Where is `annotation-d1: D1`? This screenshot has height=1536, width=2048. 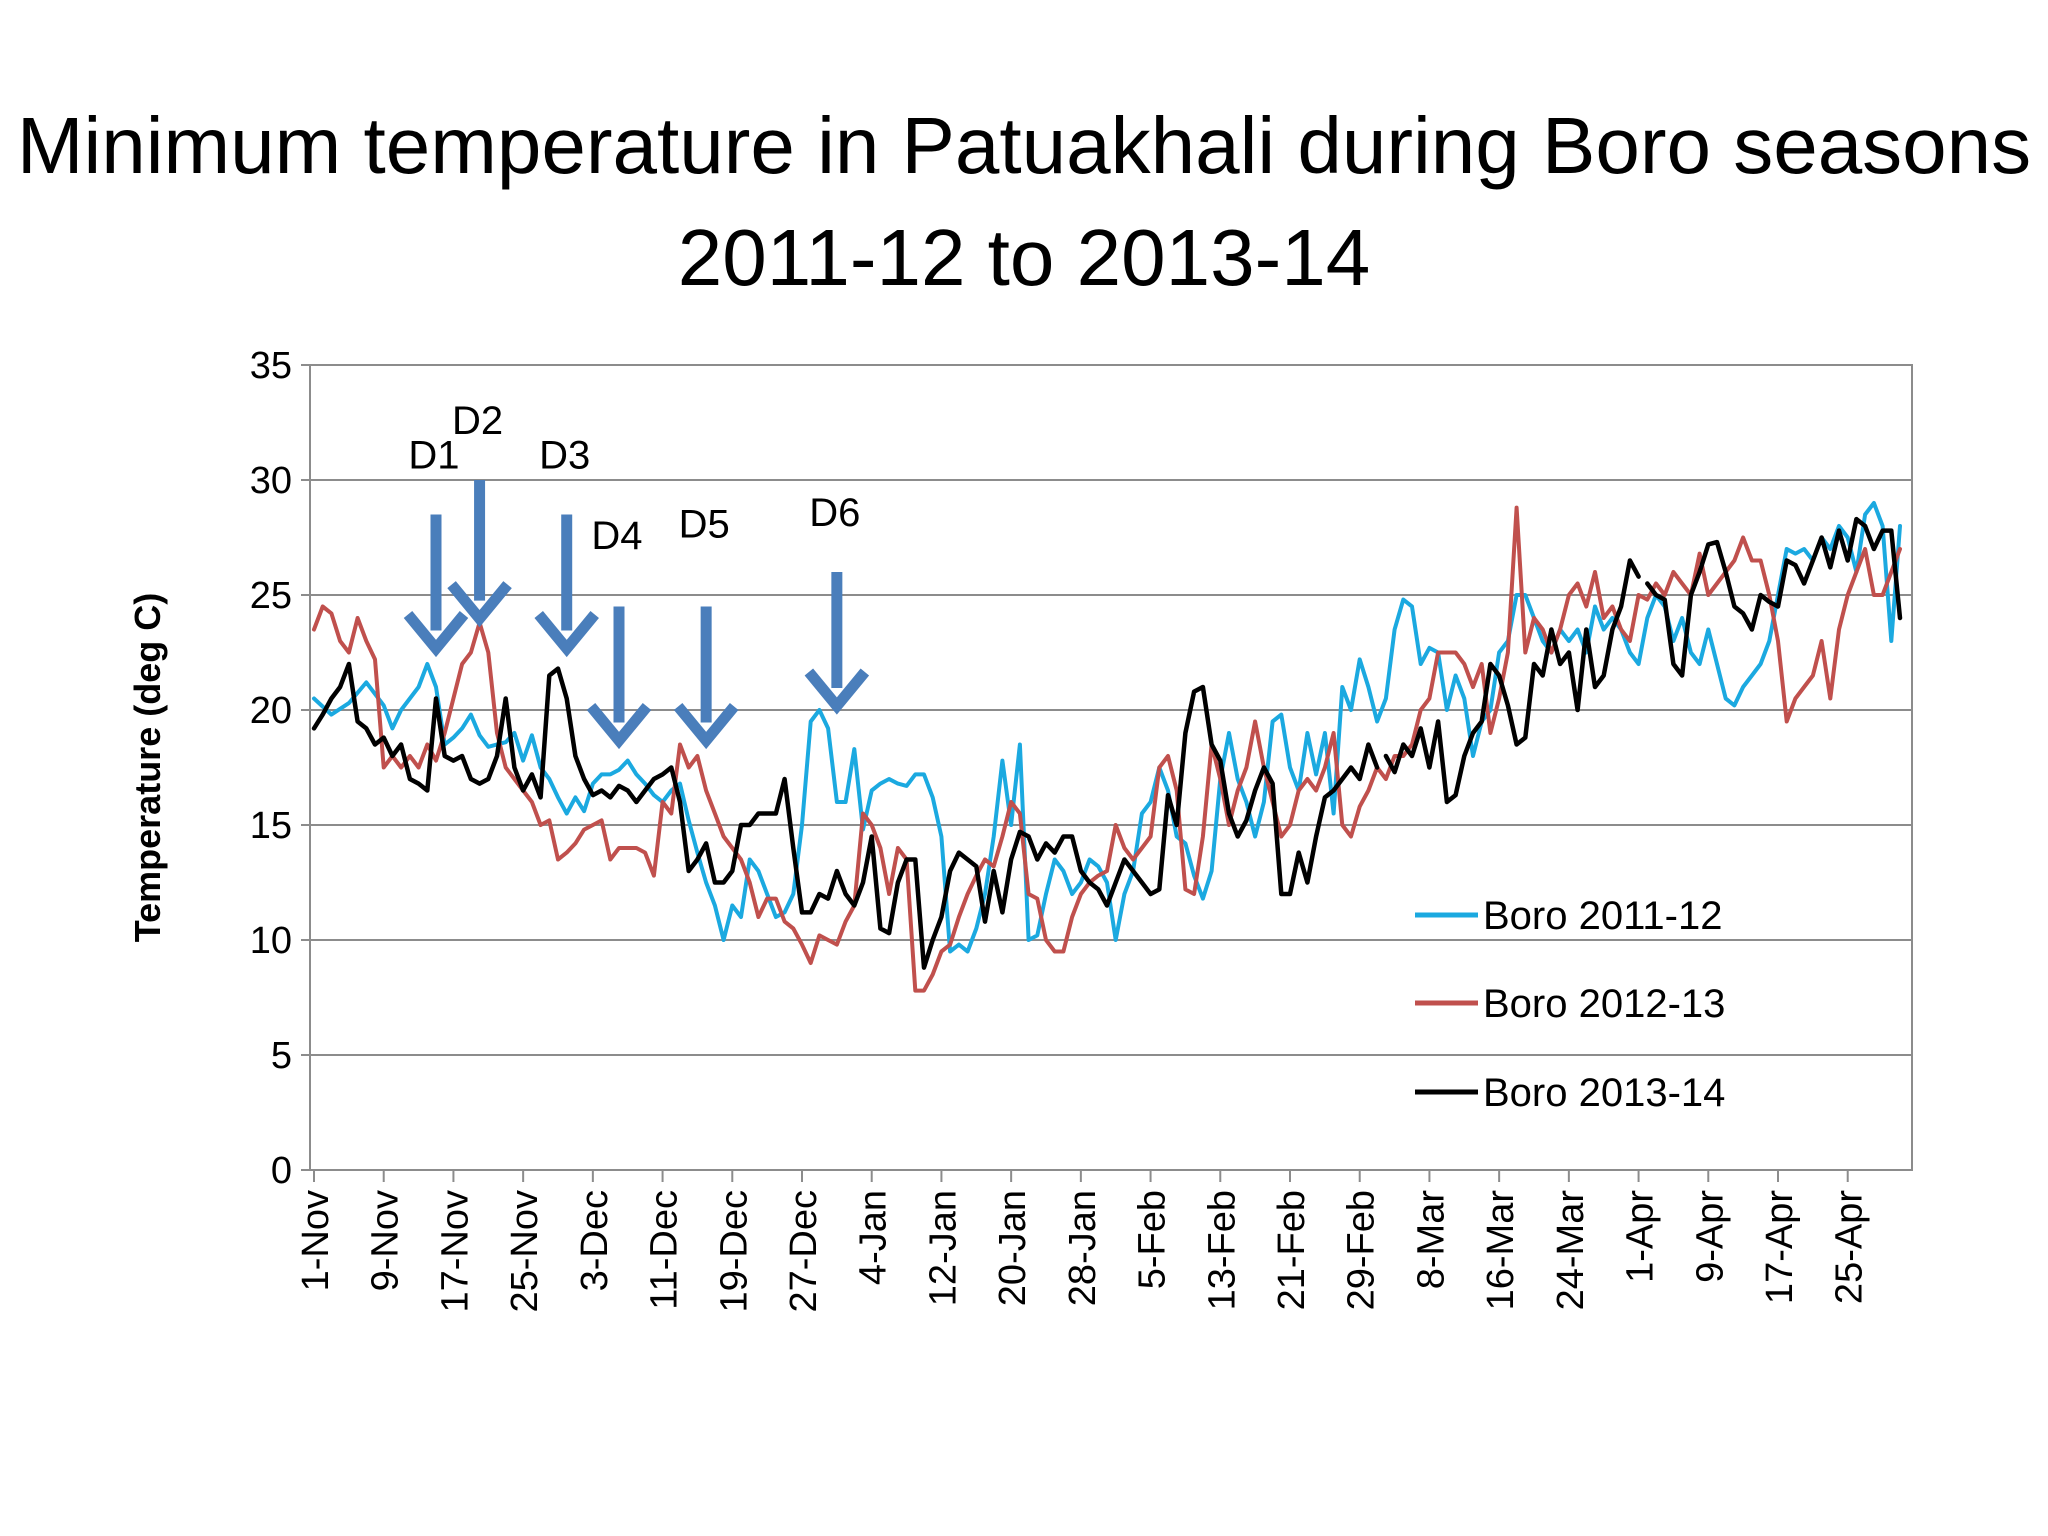
annotation-d1: D1 is located at coordinates (436, 546).